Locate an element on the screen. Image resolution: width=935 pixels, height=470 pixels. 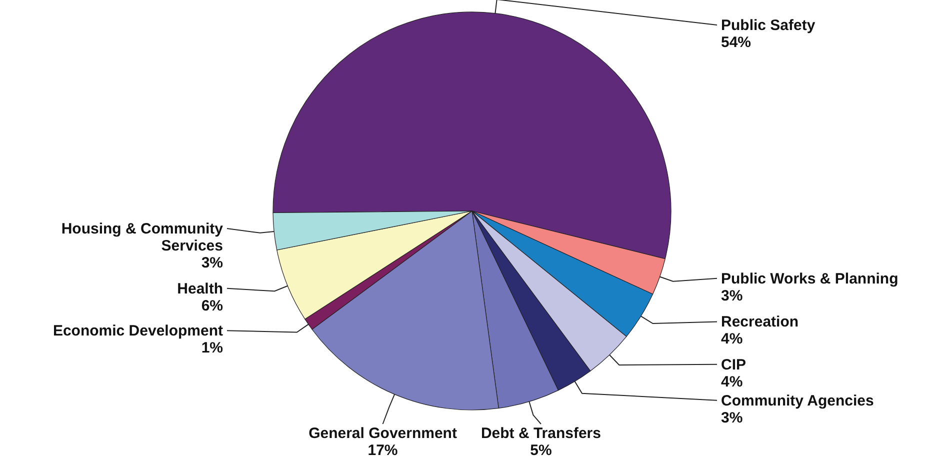
slice-label: General Government is located at coordinates (382, 433).